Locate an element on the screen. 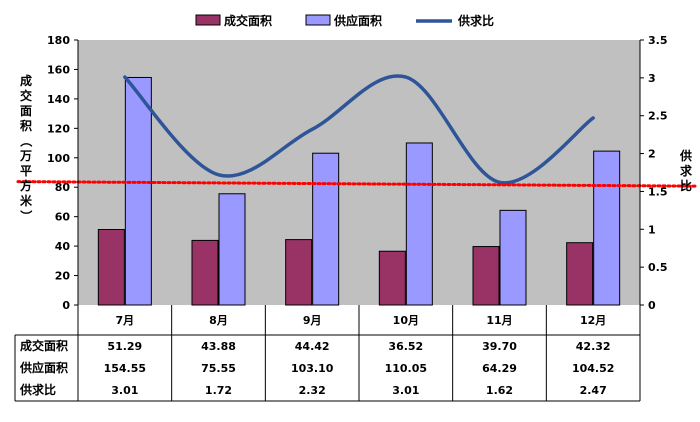  right-tick-label: 1 is located at coordinates (652, 229).